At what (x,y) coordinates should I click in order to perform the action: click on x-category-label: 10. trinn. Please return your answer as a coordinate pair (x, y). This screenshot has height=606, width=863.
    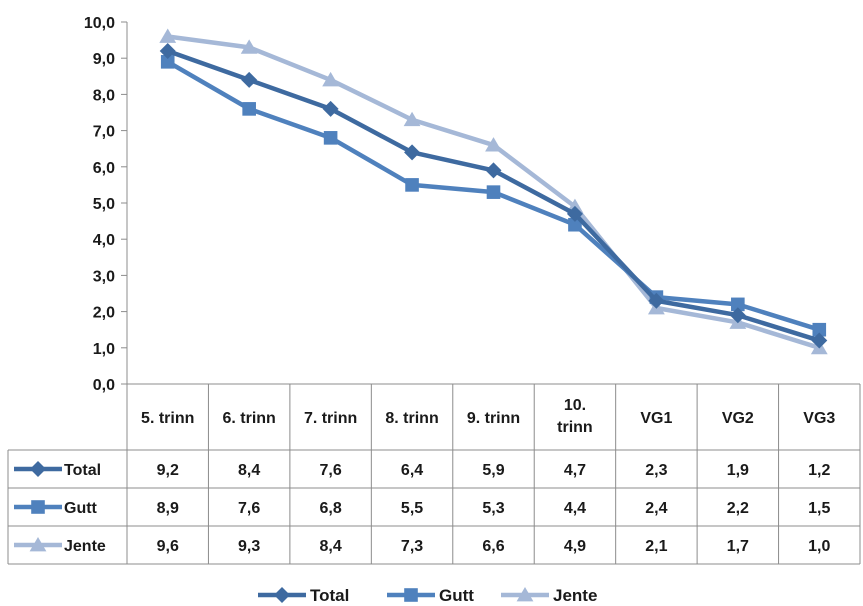
    Looking at the image, I should click on (575, 416).